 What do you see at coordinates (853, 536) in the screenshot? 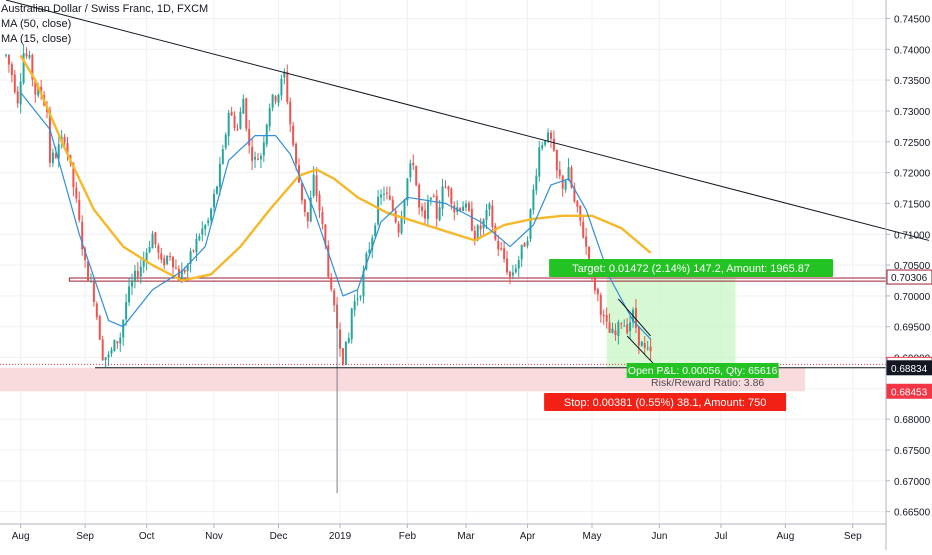
I see `x-tick-label: Sep` at bounding box center [853, 536].